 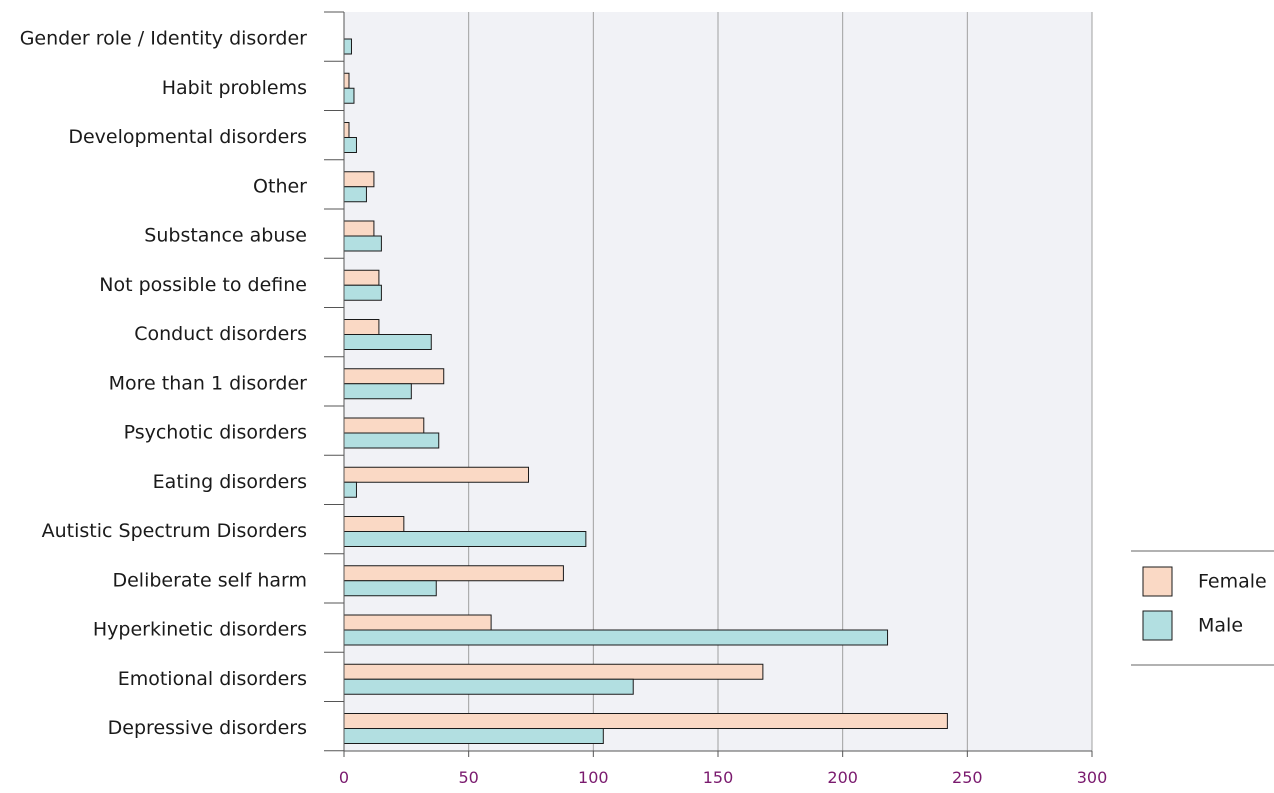 I want to click on legend-swatch-male, so click(x=1157, y=625).